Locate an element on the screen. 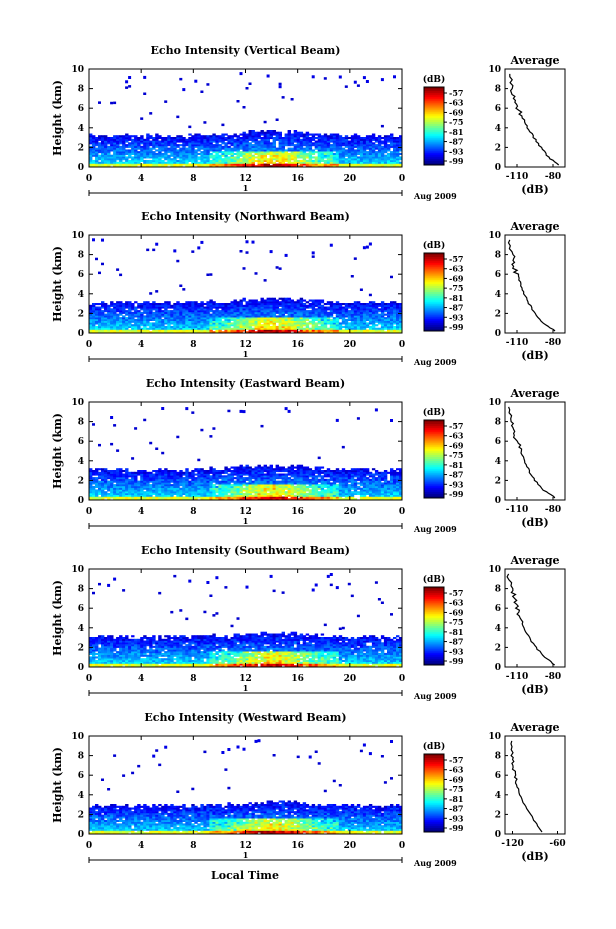 Image resolution: width=616 pixels, height=929 pixels. colorbar-segment is located at coordinates (434, 256).